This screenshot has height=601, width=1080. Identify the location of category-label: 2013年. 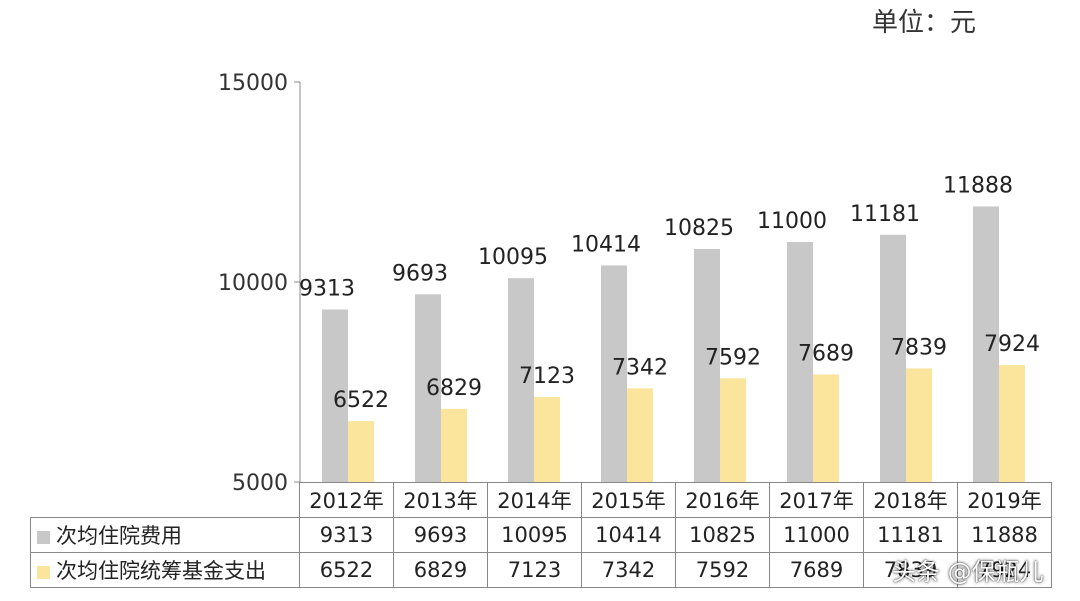
(440, 500).